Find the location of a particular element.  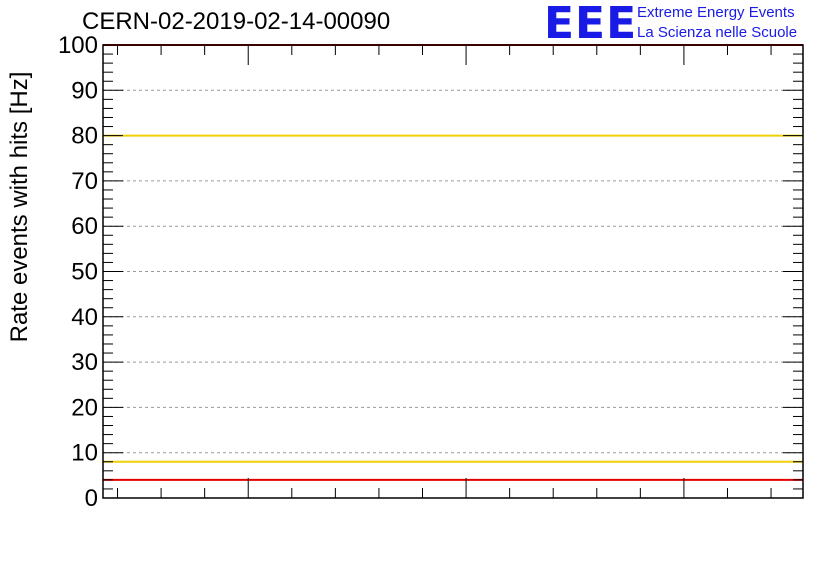

chart-title: CERN-02-2019-02-14-00090 is located at coordinates (236, 21).